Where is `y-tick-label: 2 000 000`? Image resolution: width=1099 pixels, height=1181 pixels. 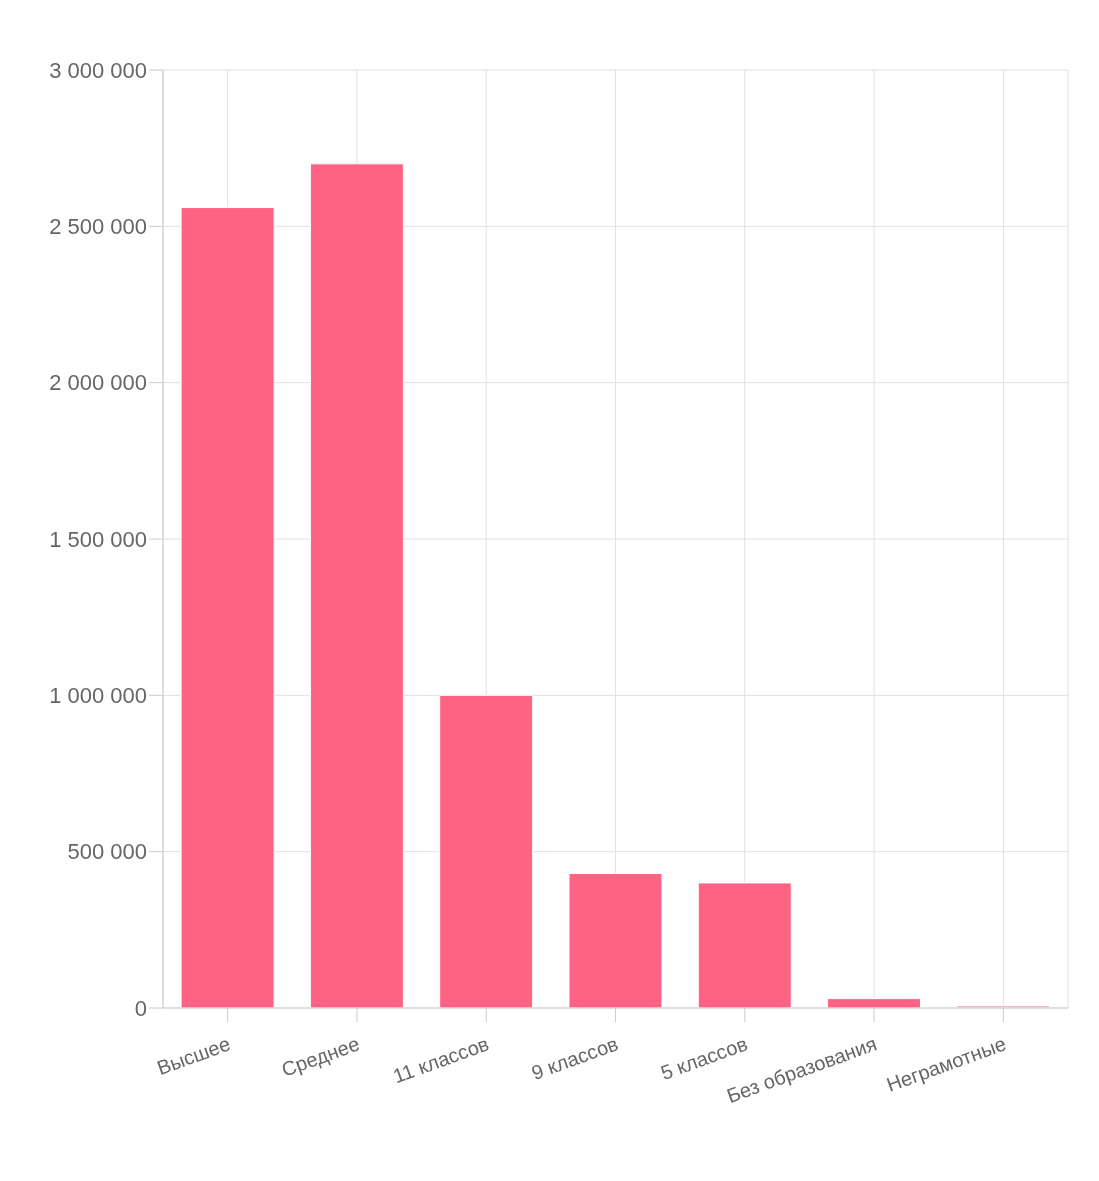 y-tick-label: 2 000 000 is located at coordinates (98, 383).